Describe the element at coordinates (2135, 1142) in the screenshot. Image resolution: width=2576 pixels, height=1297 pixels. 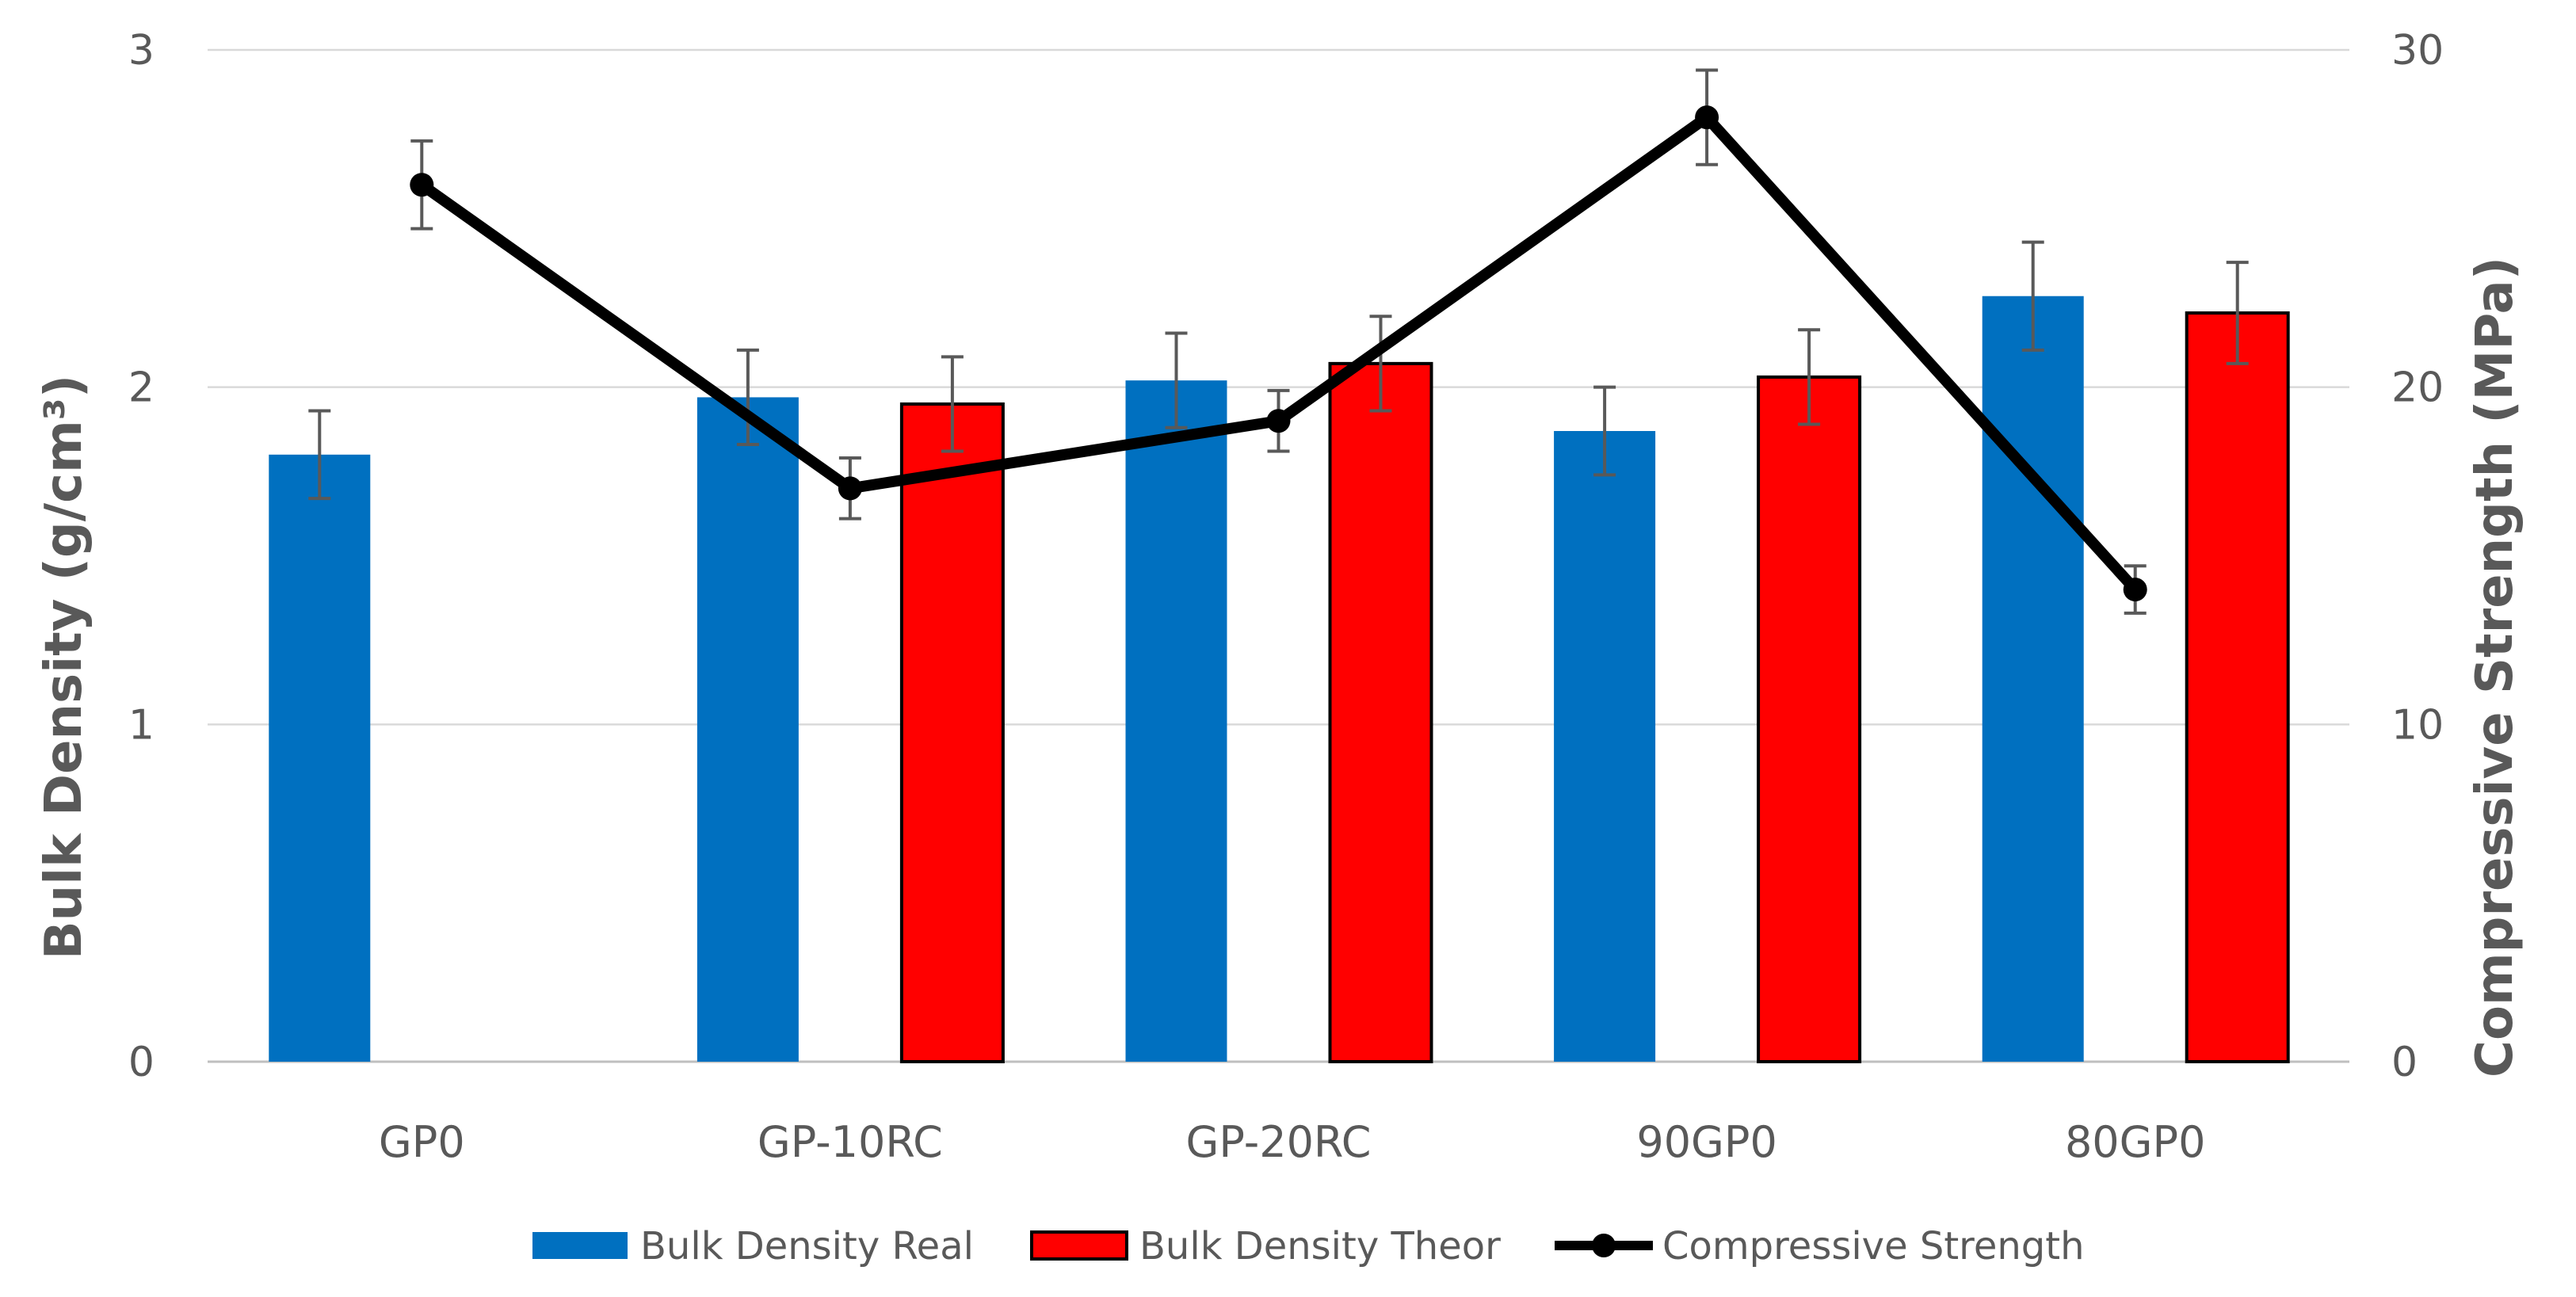
I see `category-label: 80GP0` at that location.